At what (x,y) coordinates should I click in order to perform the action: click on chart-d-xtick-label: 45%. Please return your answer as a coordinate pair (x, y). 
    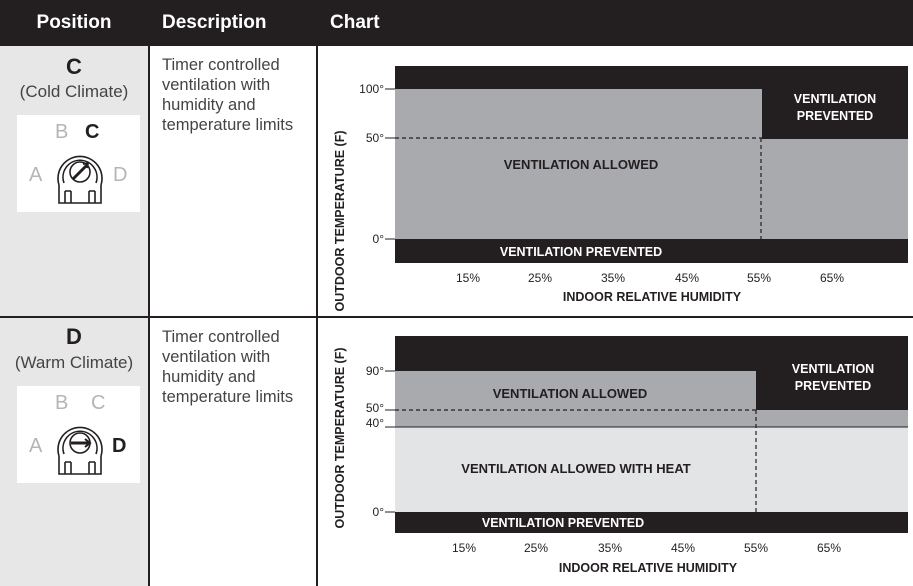
    Looking at the image, I should click on (683, 548).